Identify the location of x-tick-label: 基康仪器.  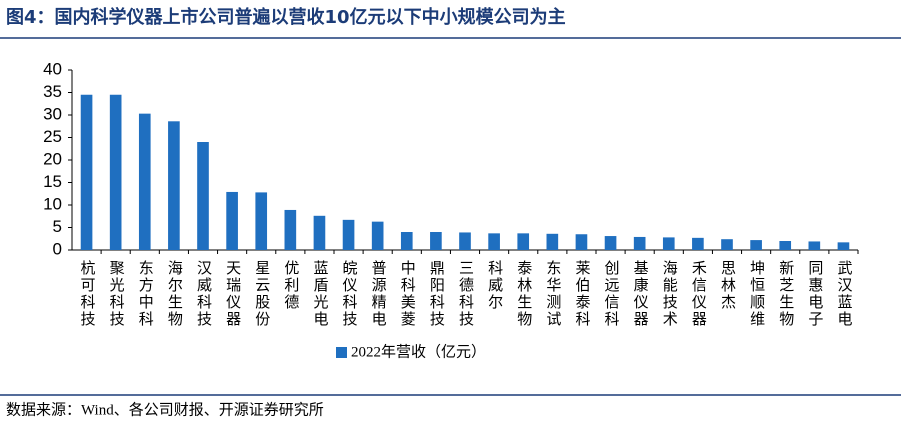
(640, 294).